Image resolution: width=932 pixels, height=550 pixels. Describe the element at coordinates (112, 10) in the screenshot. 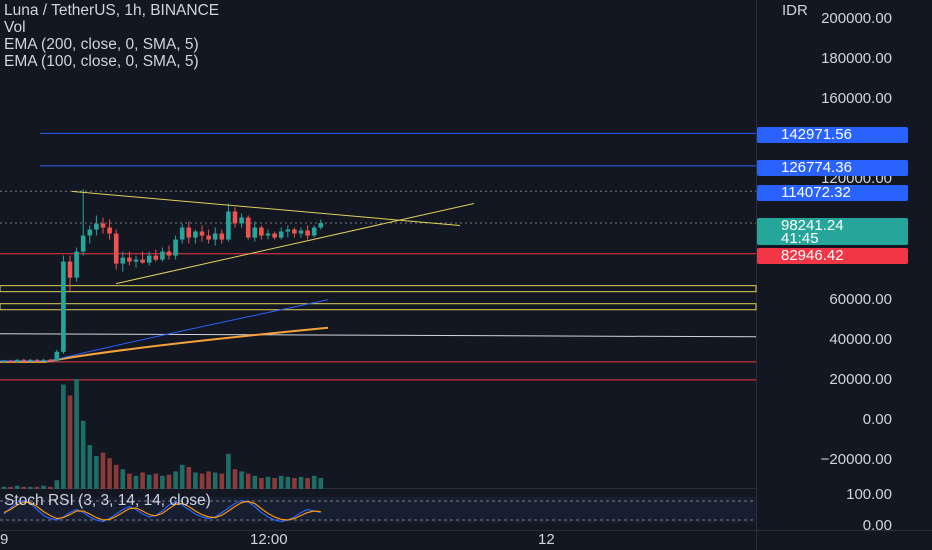

I see `symbol-title: Luna / TetherUS, 1h, BINANCE` at that location.